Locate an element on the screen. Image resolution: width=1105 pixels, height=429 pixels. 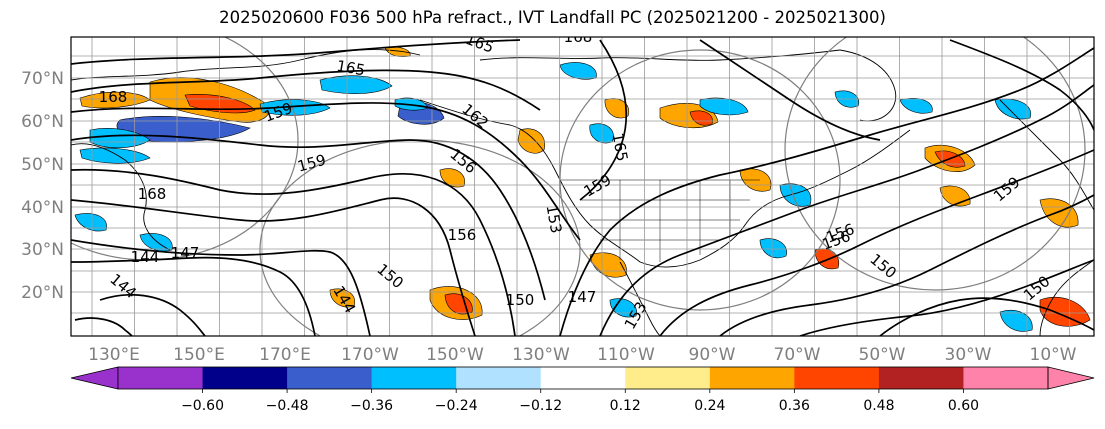
colorbar-extend-high is located at coordinates (1071, 378).